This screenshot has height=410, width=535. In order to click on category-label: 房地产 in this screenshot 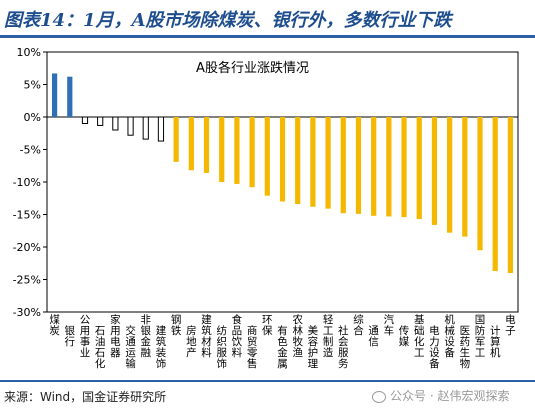, I will do `click(191, 341)`.